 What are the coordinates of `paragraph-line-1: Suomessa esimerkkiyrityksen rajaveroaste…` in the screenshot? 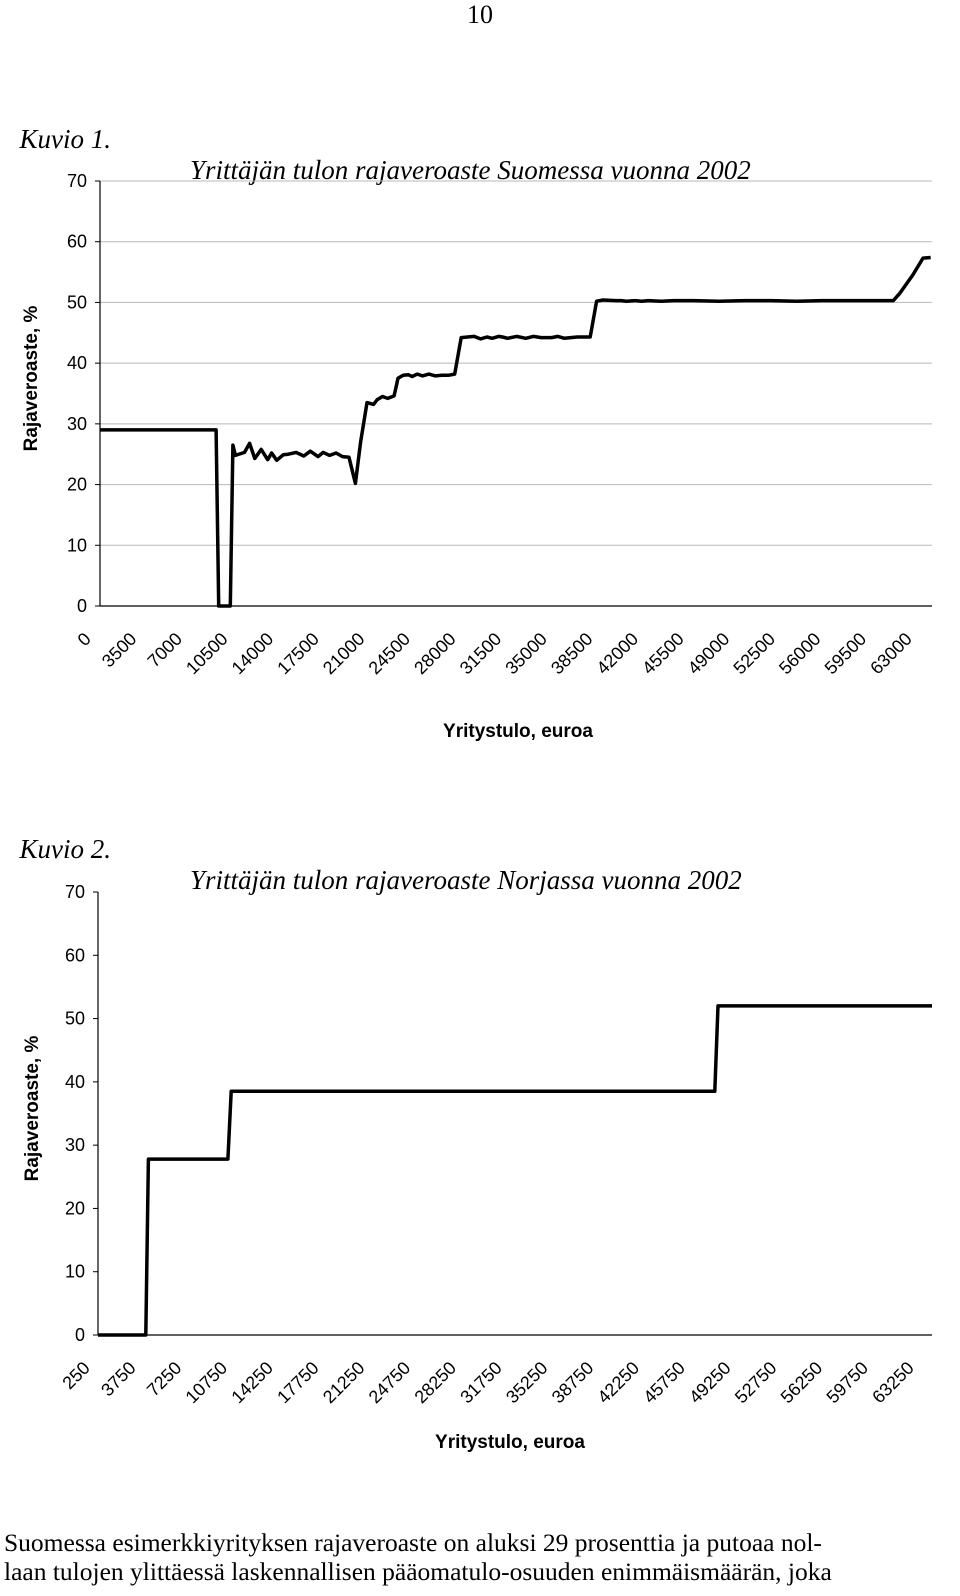 It's located at (413, 1542).